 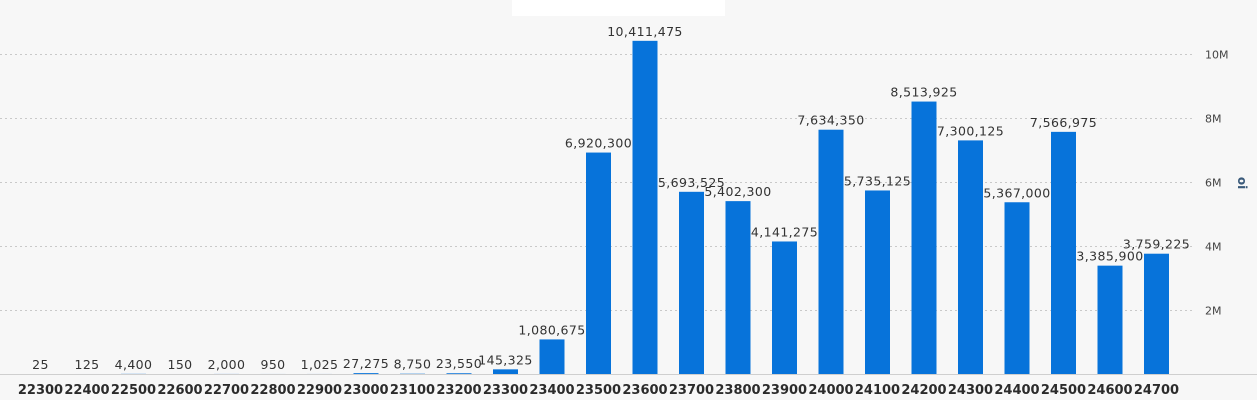 I want to click on y-tick-label: 8M, so click(x=1213, y=119).